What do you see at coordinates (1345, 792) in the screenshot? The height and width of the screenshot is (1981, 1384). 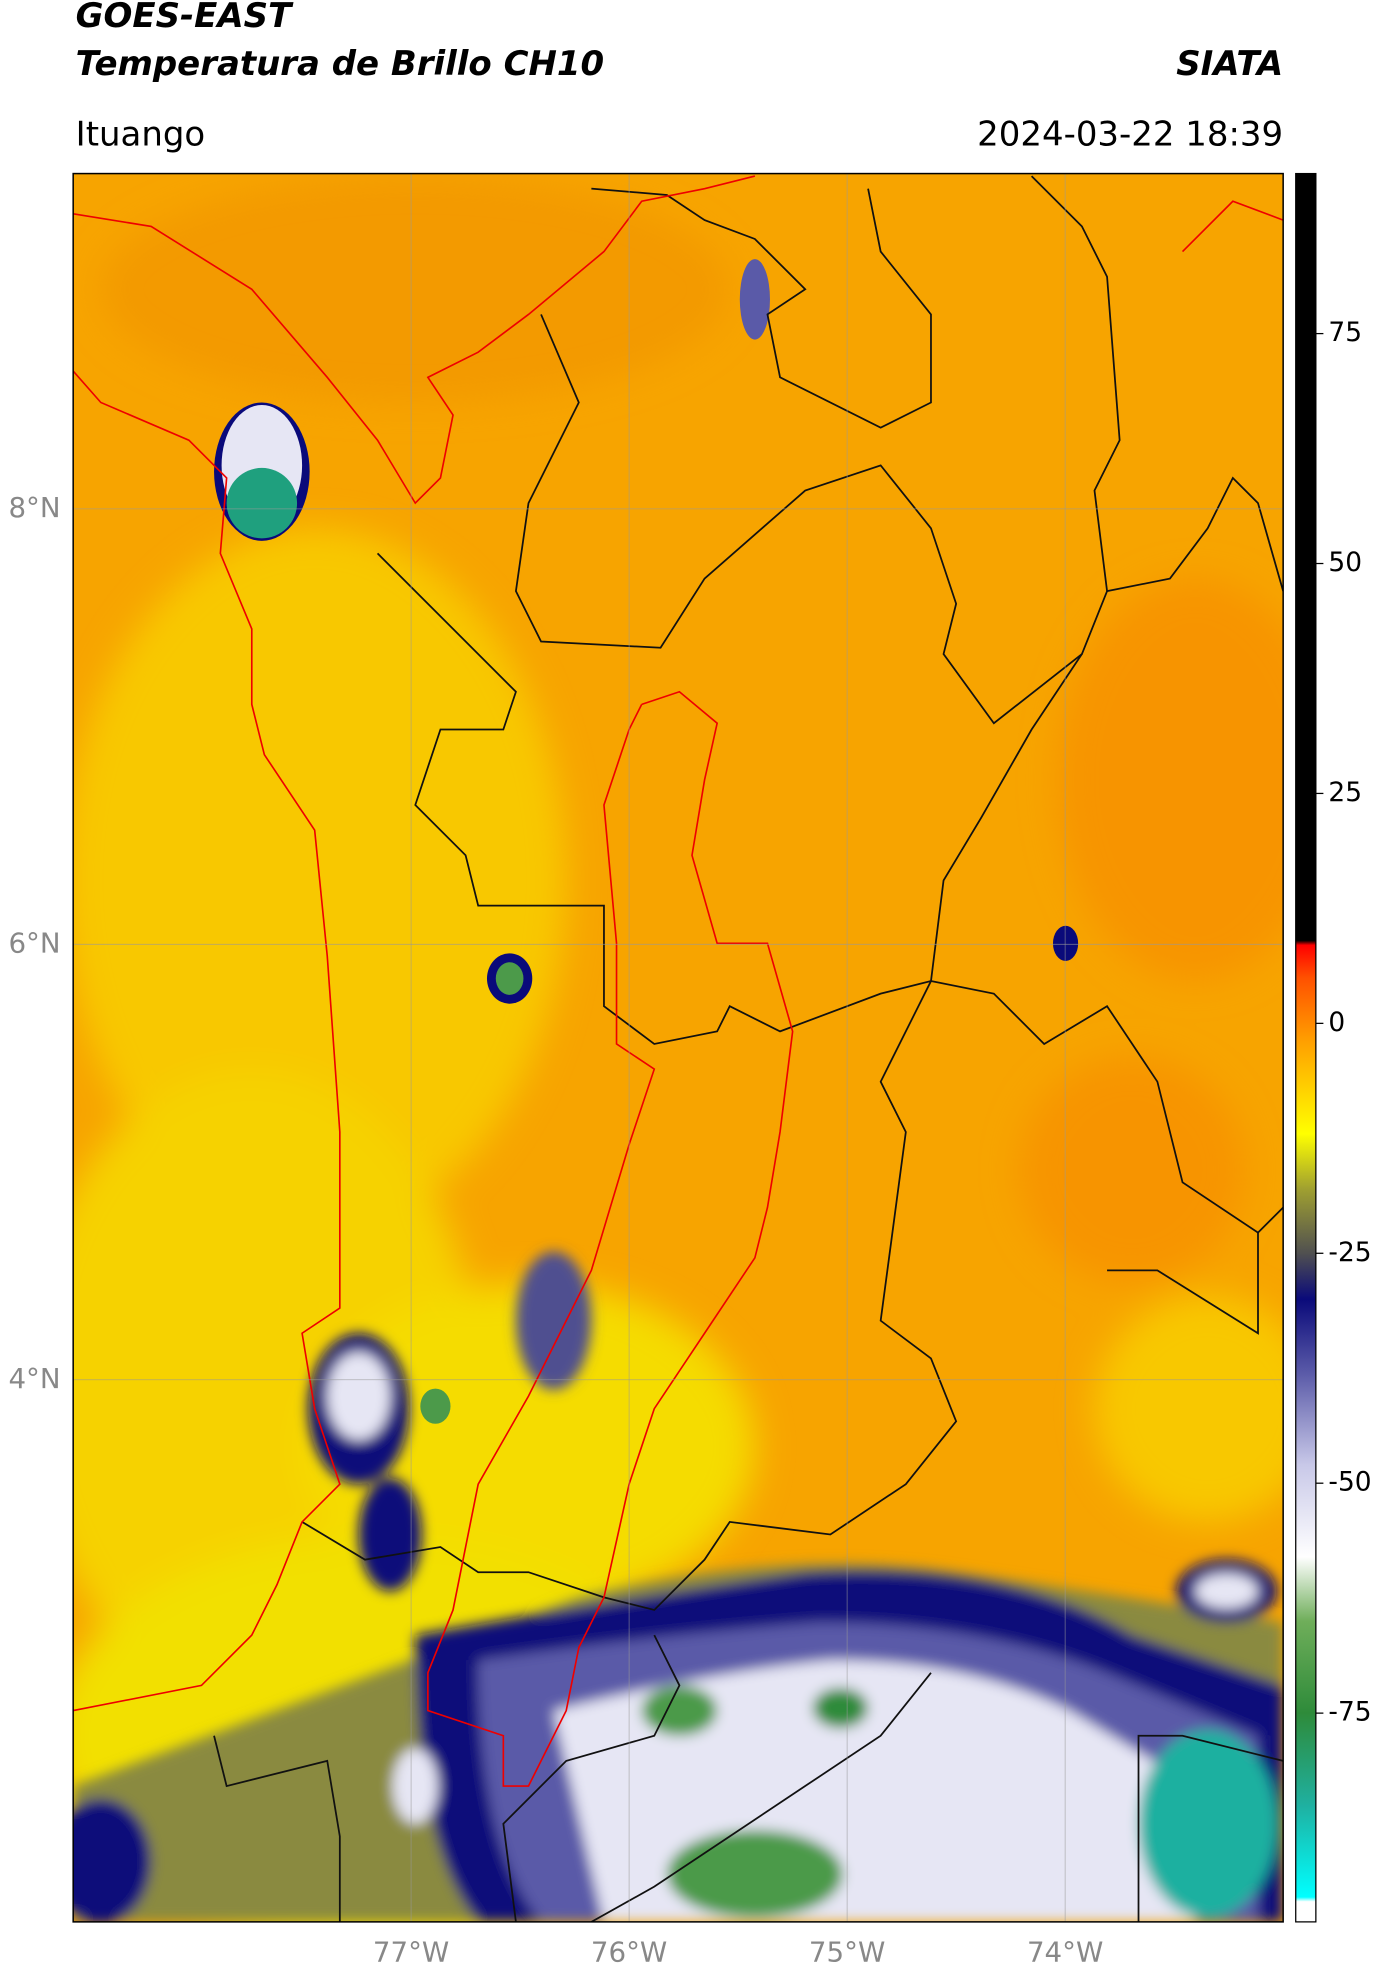 I see `colorbar-tick-label: 25` at bounding box center [1345, 792].